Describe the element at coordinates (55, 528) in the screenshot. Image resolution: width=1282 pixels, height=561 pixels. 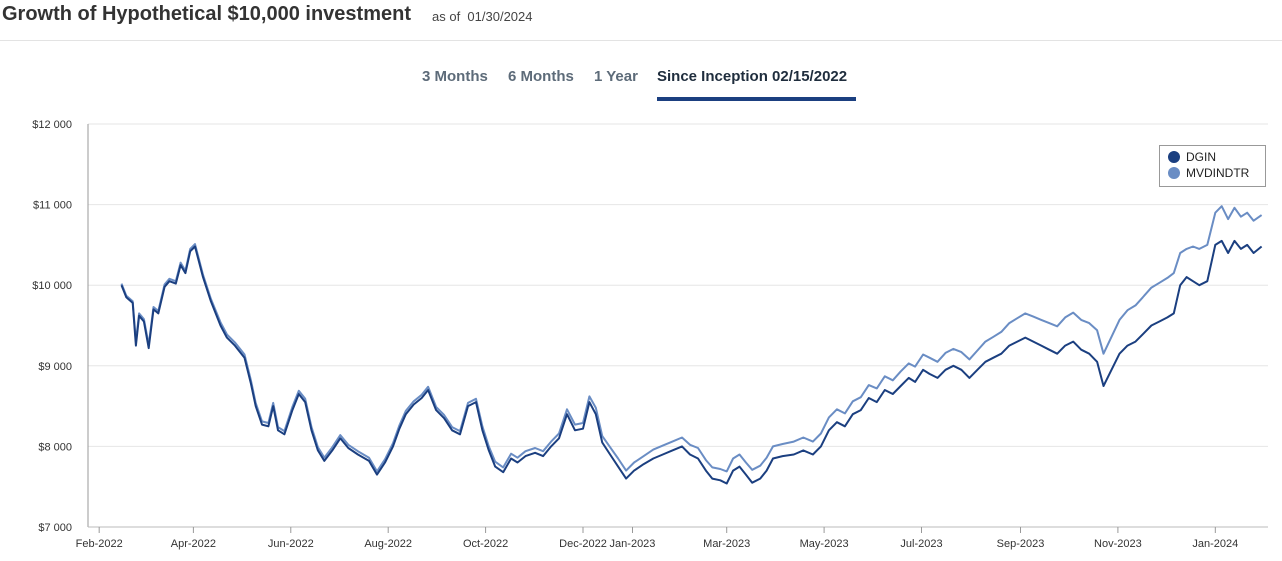
I see `y-tick-label: $7 000` at that location.